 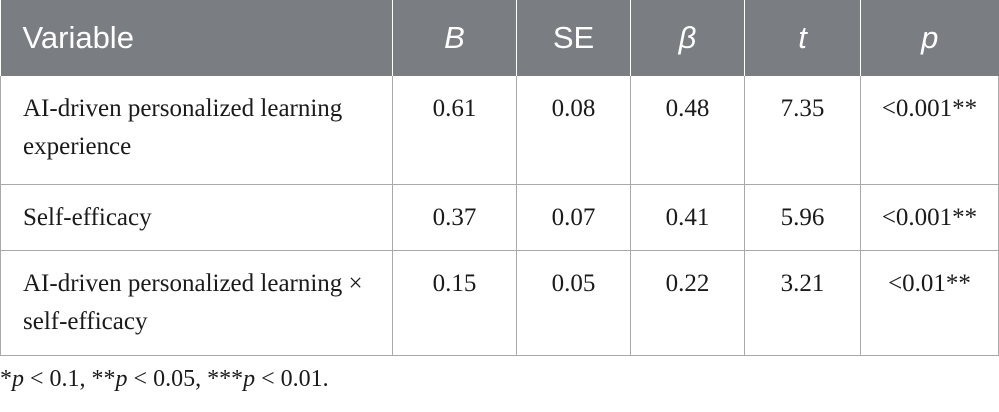 I want to click on cell-b: 0.15, so click(x=454, y=302).